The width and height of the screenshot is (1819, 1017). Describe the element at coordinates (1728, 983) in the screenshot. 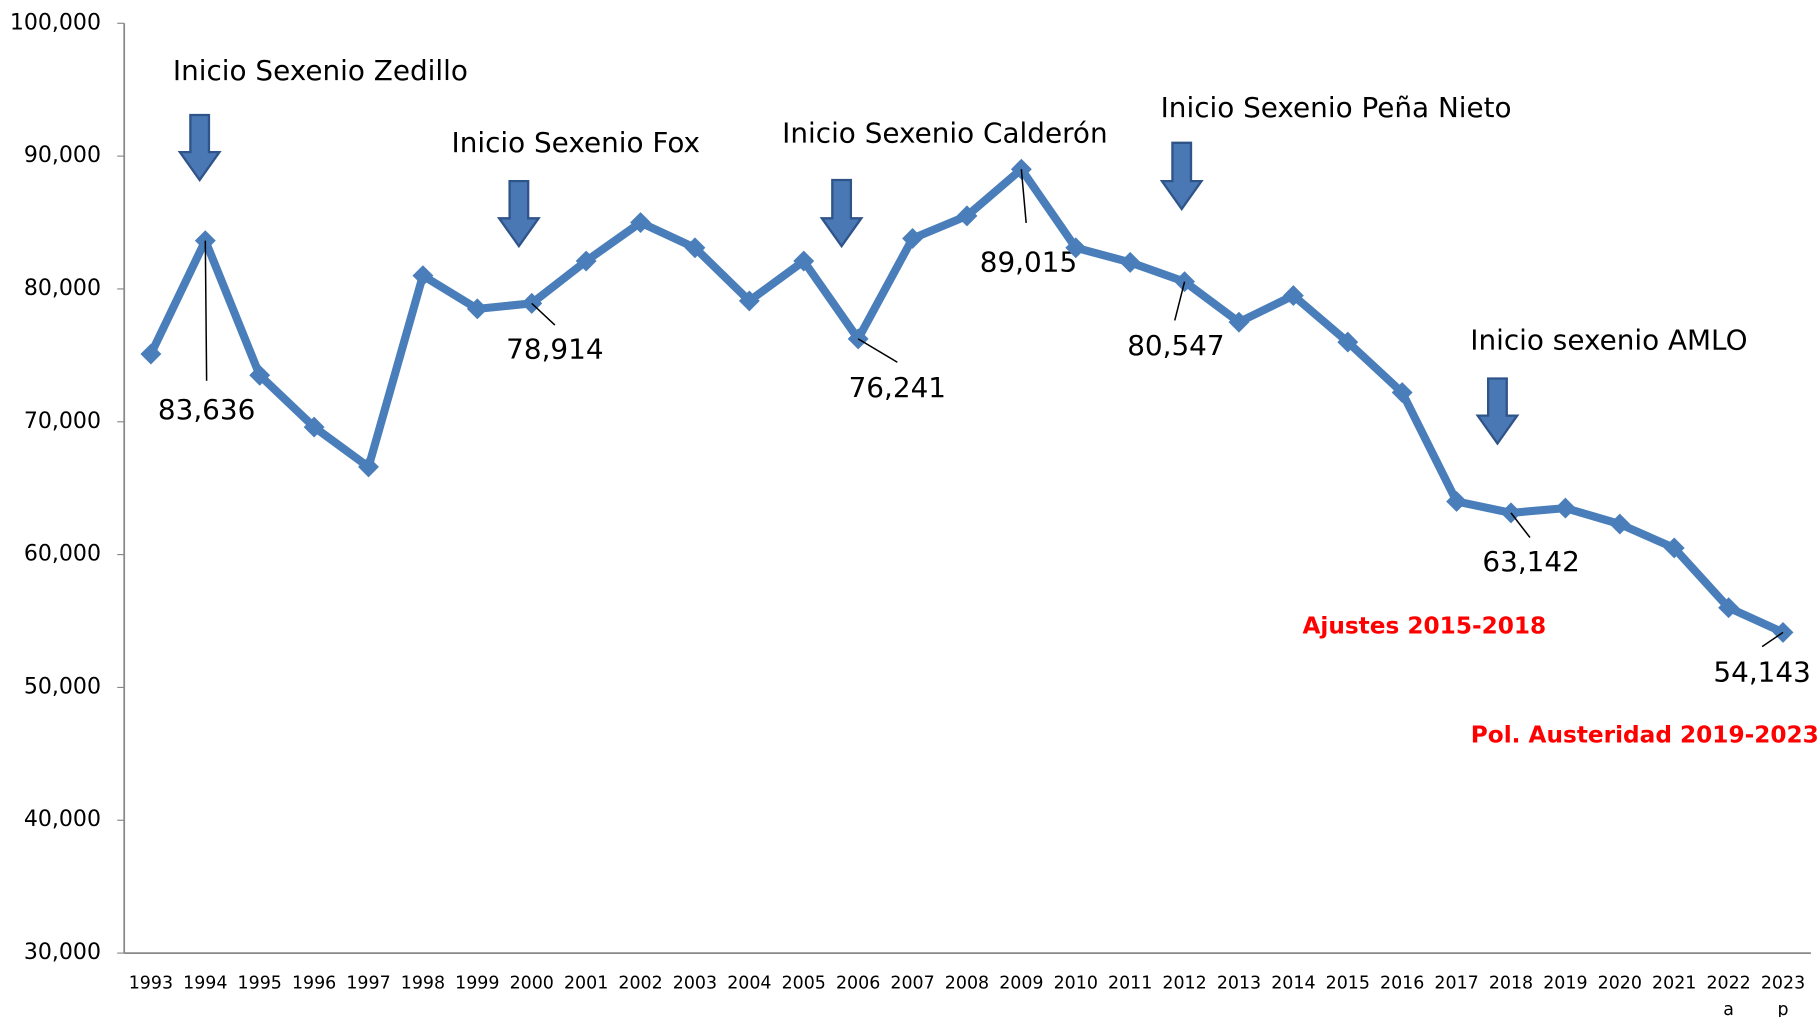

I see `x-tick-label: 2022` at that location.